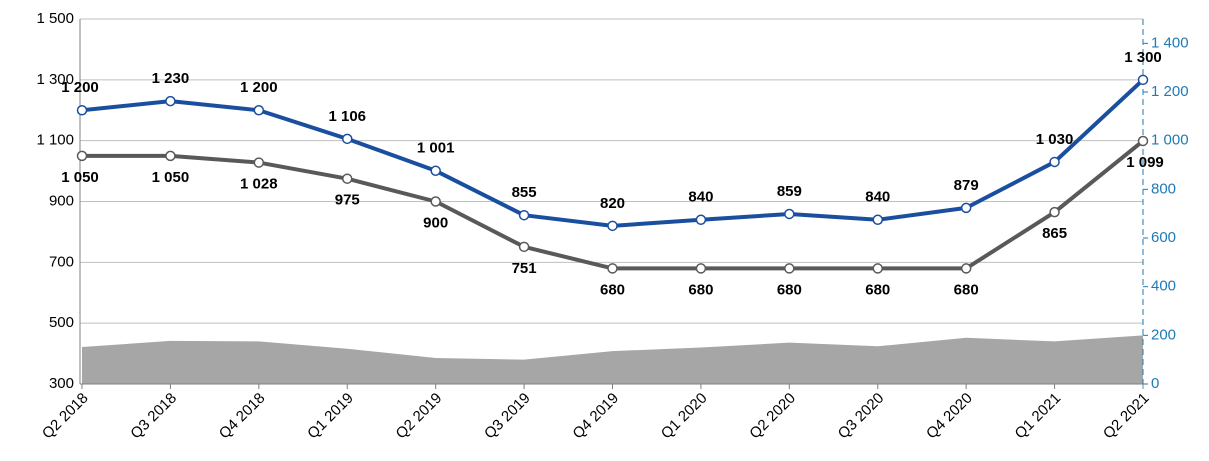 The width and height of the screenshot is (1209, 461). What do you see at coordinates (1163, 188) in the screenshot?
I see `y2-tick-label: 800` at bounding box center [1163, 188].